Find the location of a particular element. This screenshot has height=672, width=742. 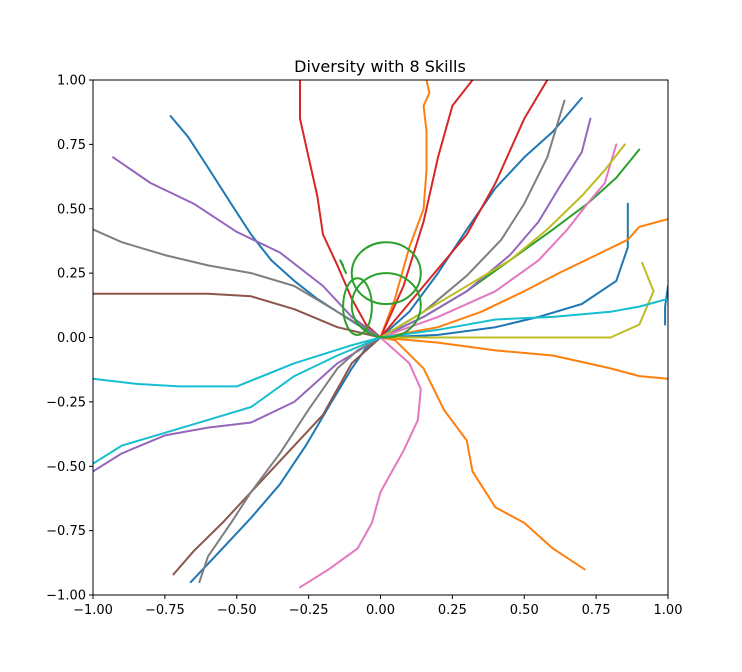

x-tick-label: −0.25 is located at coordinates (309, 610).